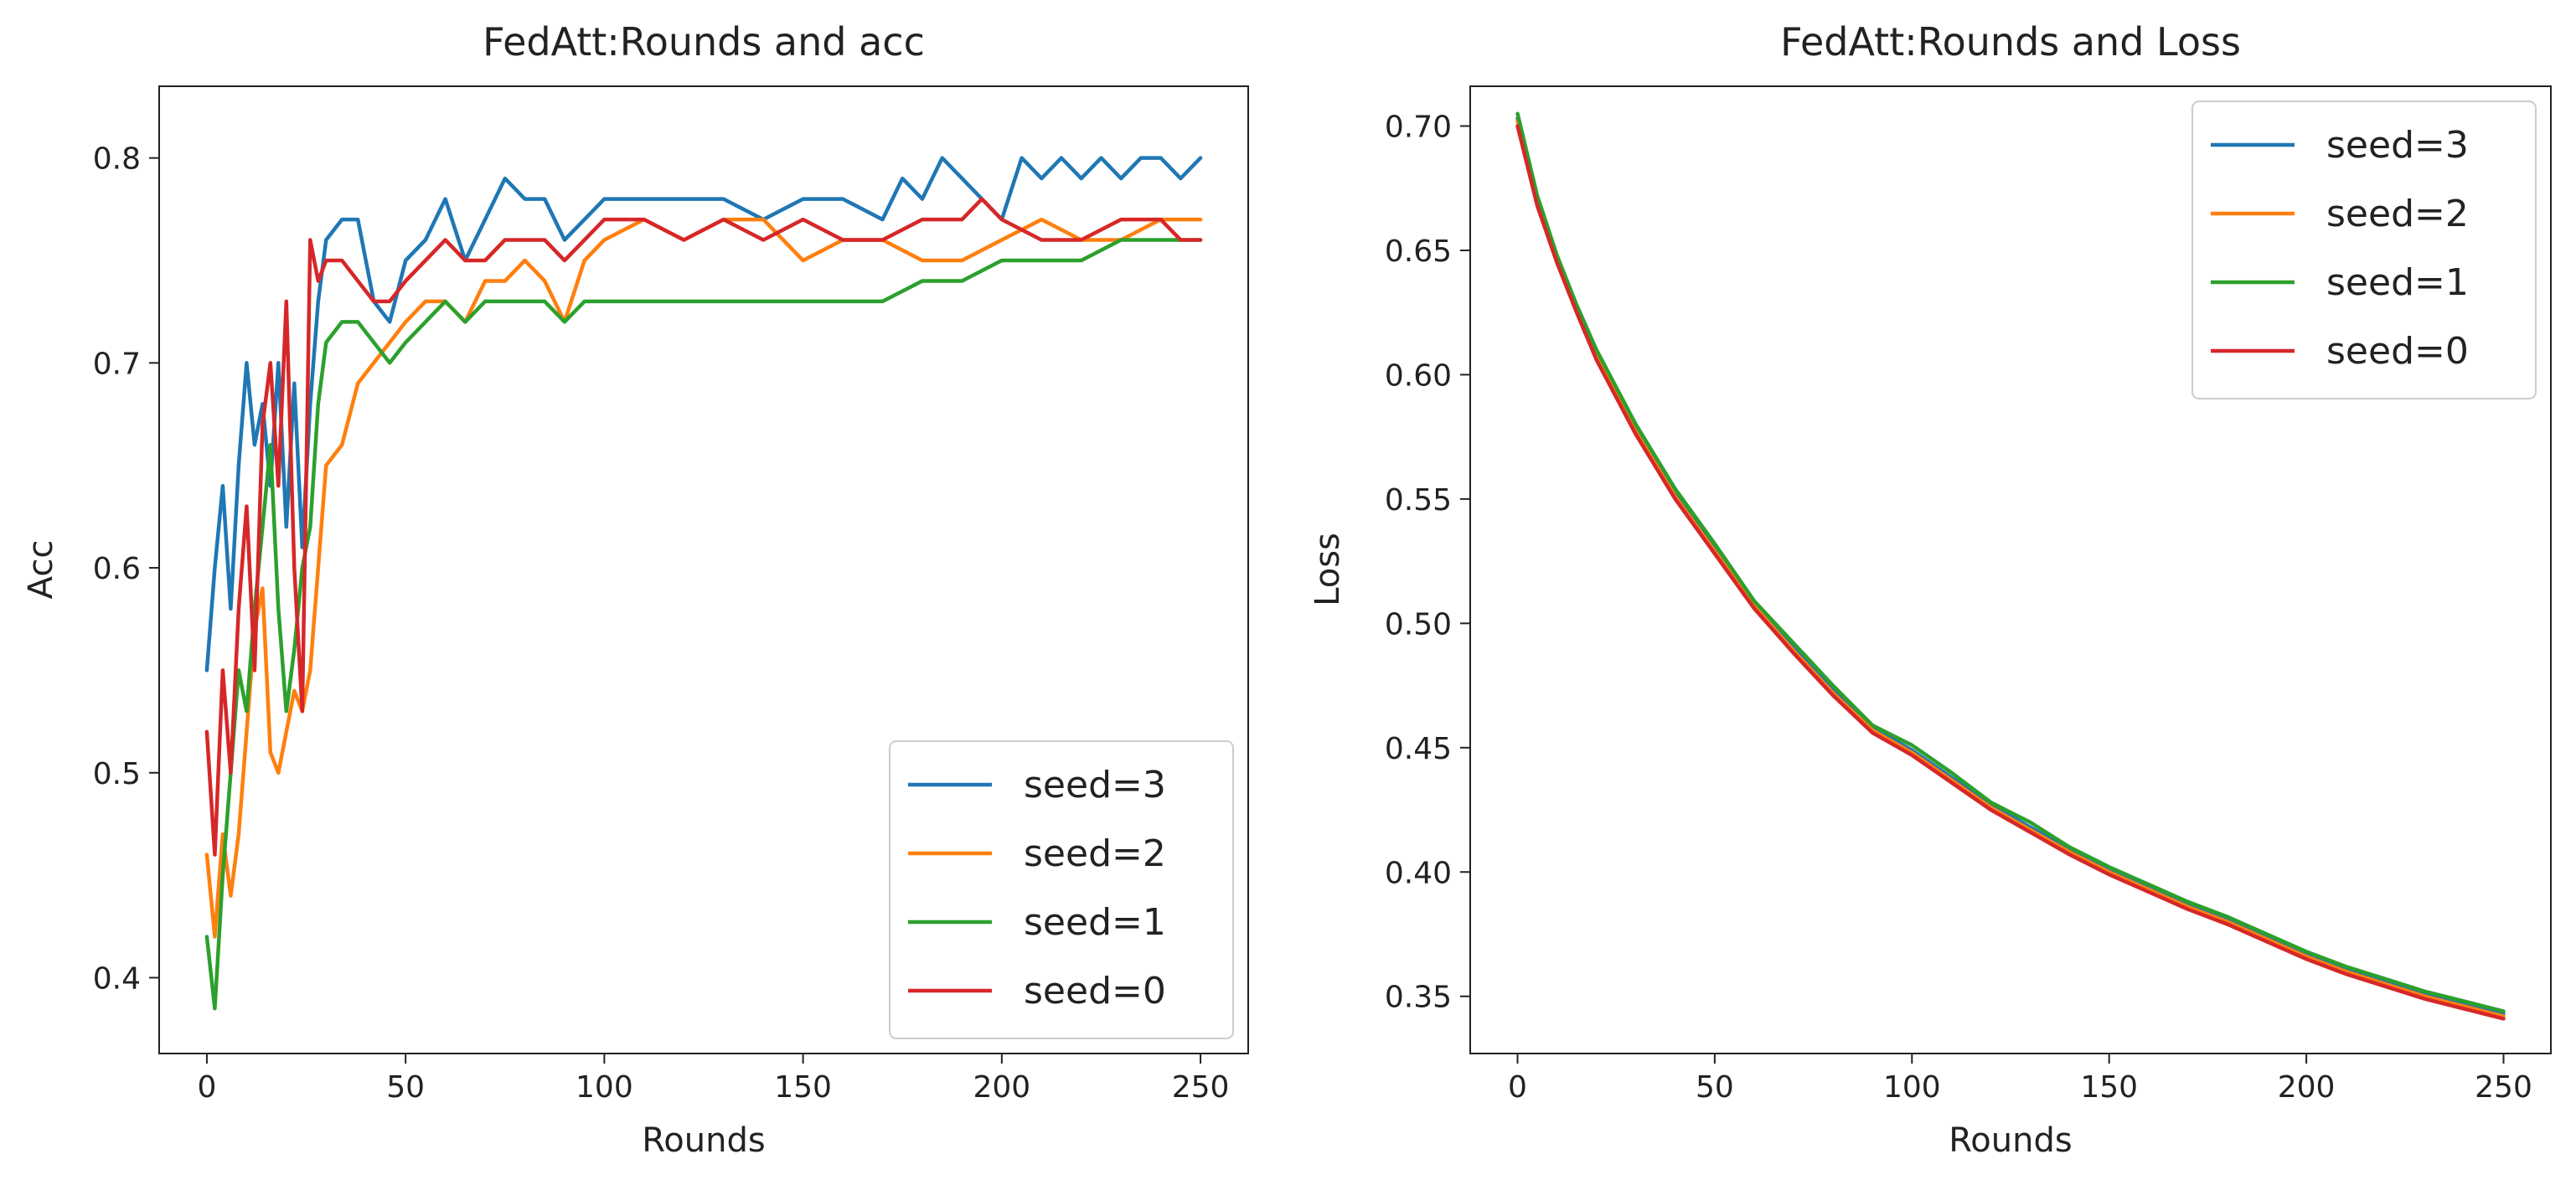 The height and width of the screenshot is (1185, 2576). What do you see at coordinates (1418, 500) in the screenshot?
I see `loss-y-tick-label: 0.55` at bounding box center [1418, 500].